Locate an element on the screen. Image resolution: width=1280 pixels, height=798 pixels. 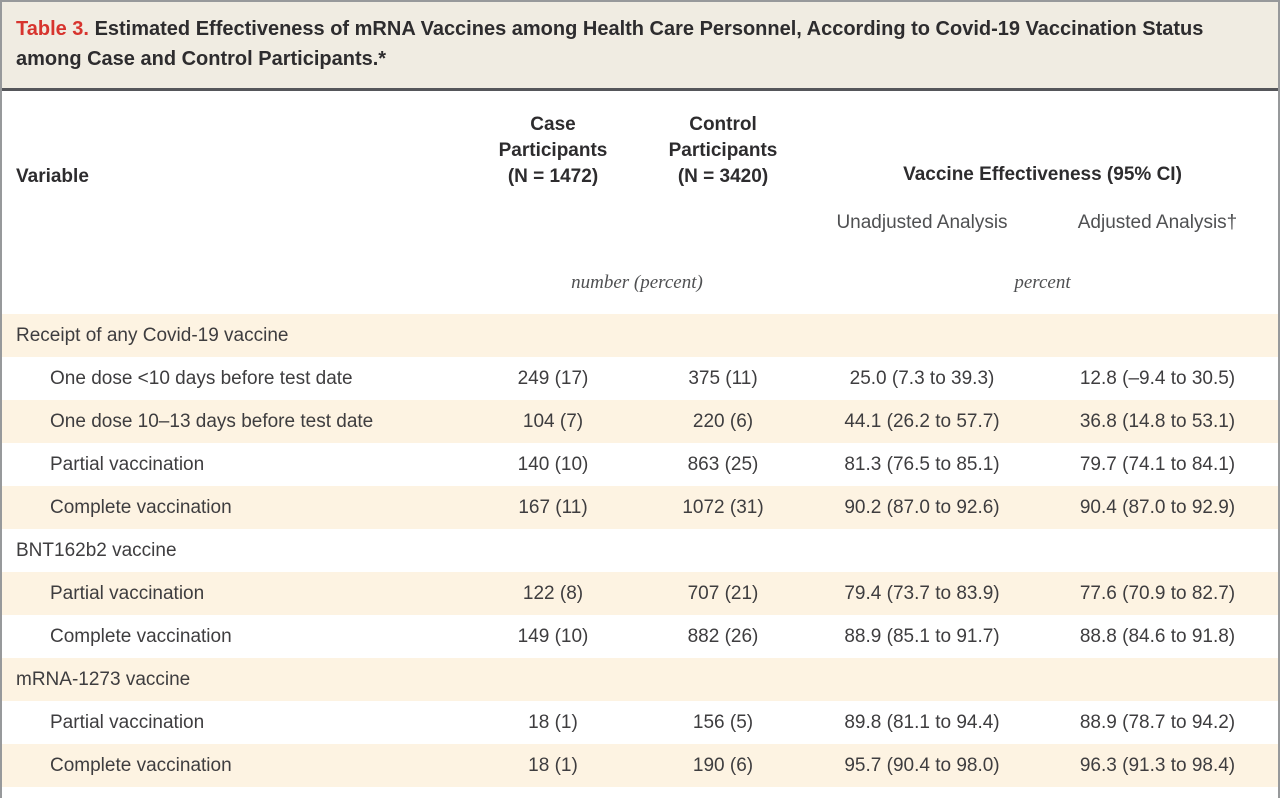
adjusted-effectiveness-value: 77.6 (70.9 to 82.7) is located at coordinates (1157, 593).